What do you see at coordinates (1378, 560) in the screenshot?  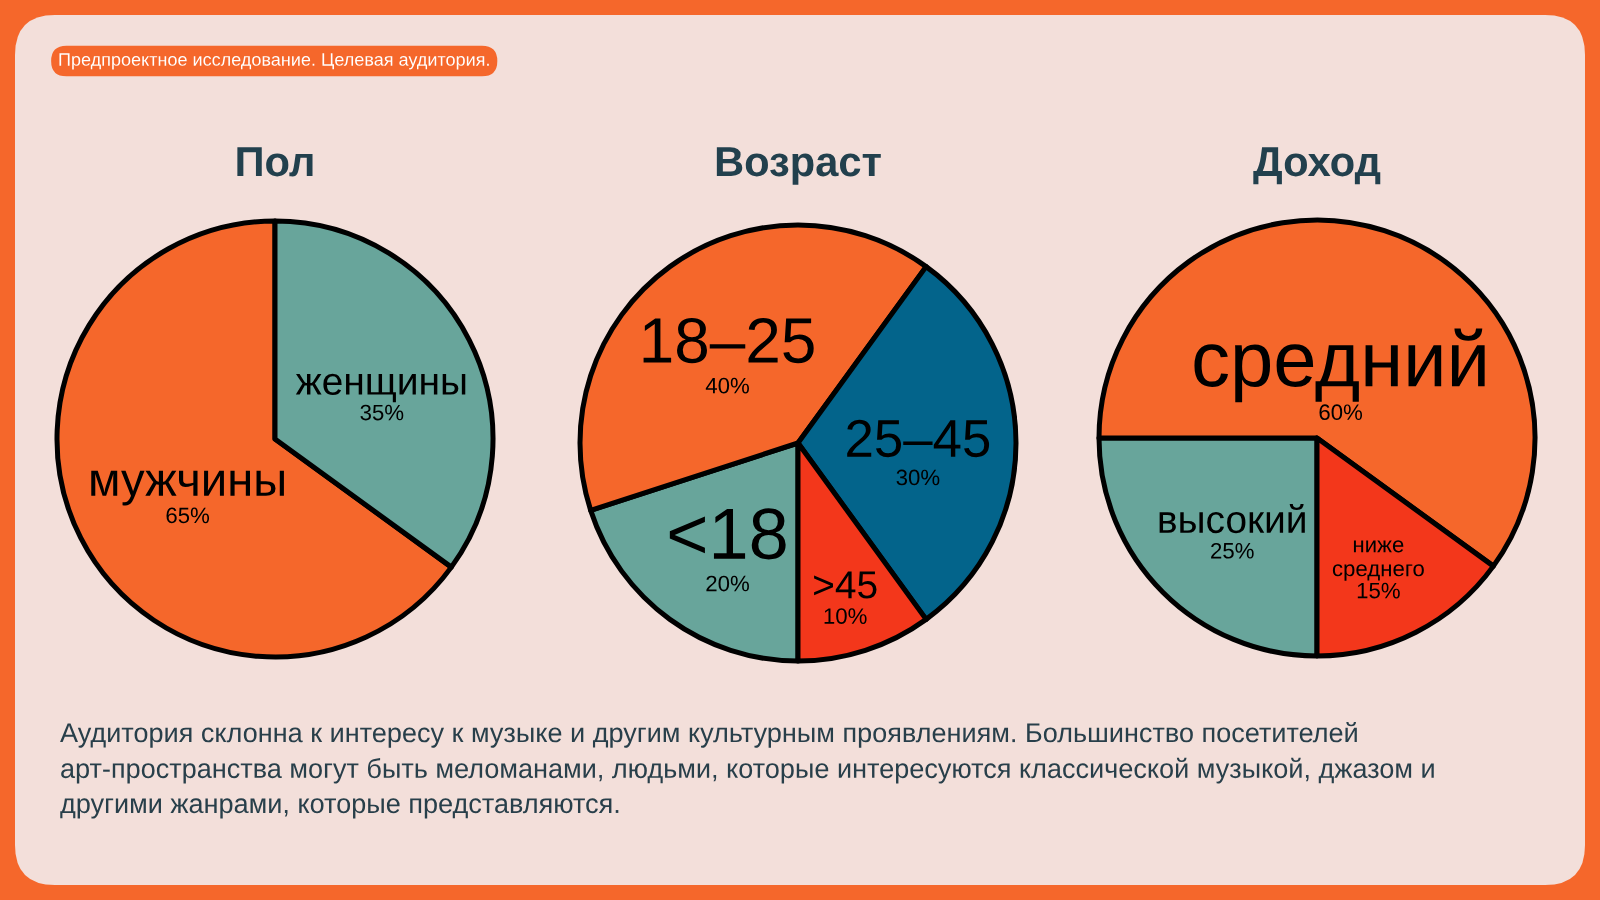 I see `slice-label: ниже среднего` at bounding box center [1378, 560].